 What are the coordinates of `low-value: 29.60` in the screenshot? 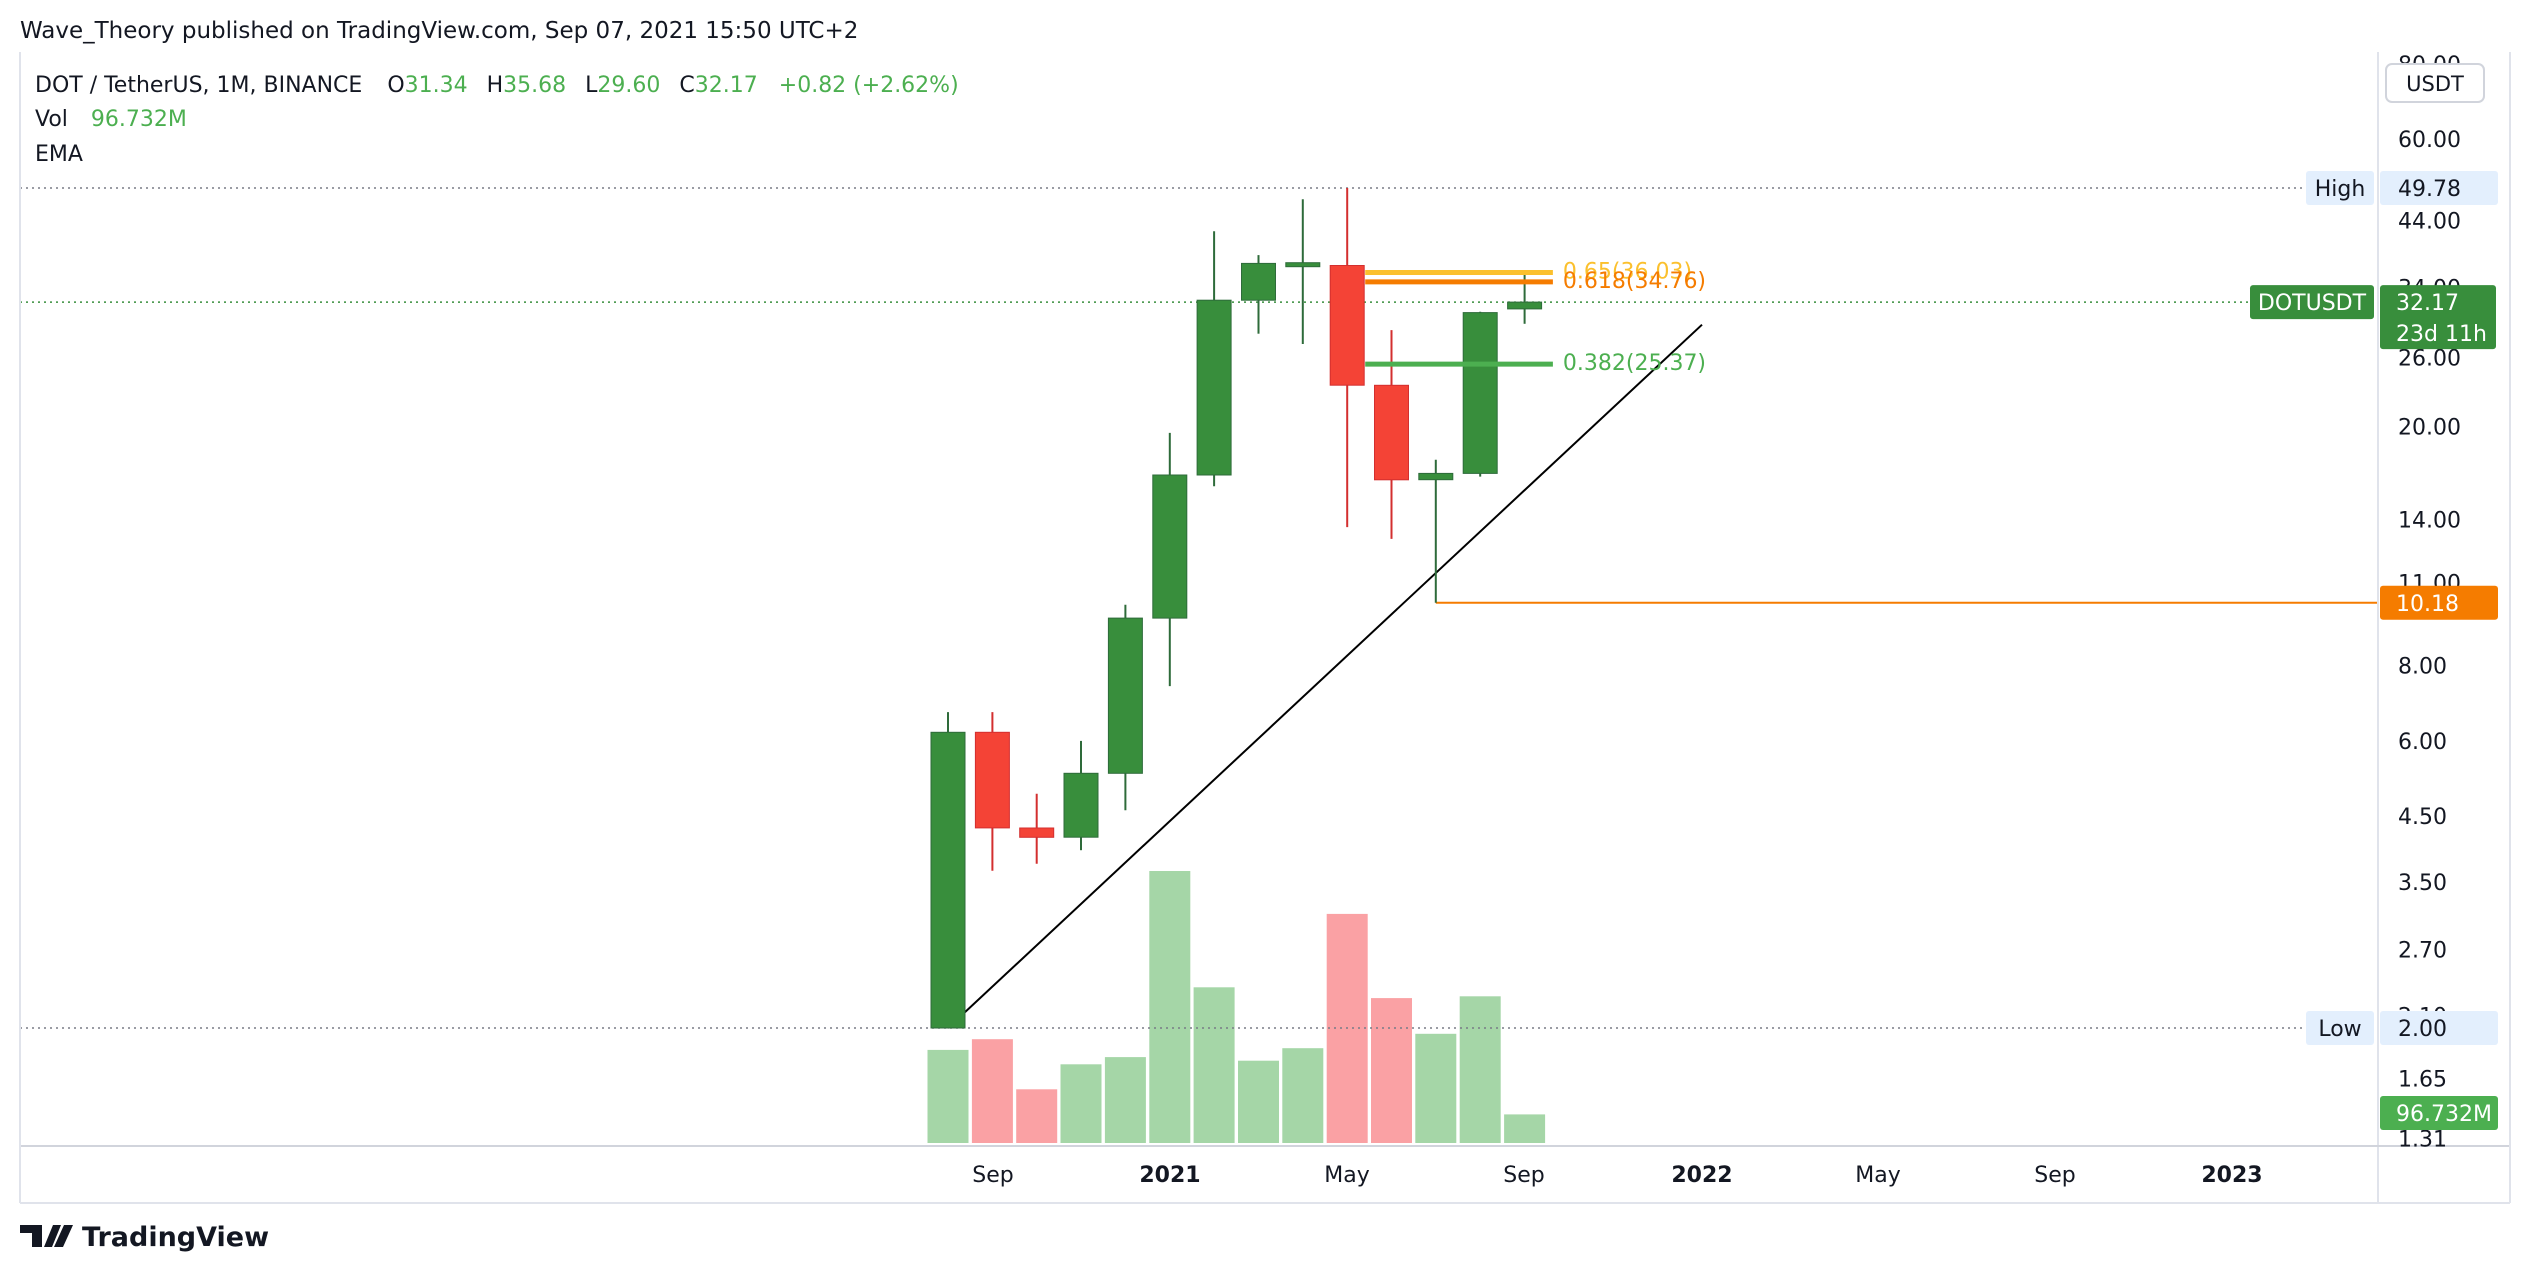 It's located at (628, 85).